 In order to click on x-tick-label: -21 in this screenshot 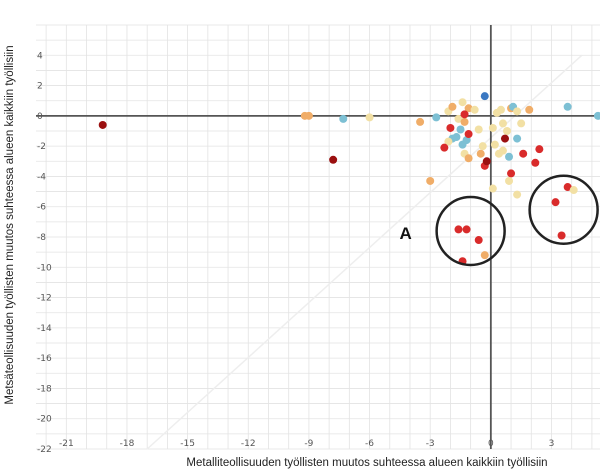, I will do `click(66, 444)`.